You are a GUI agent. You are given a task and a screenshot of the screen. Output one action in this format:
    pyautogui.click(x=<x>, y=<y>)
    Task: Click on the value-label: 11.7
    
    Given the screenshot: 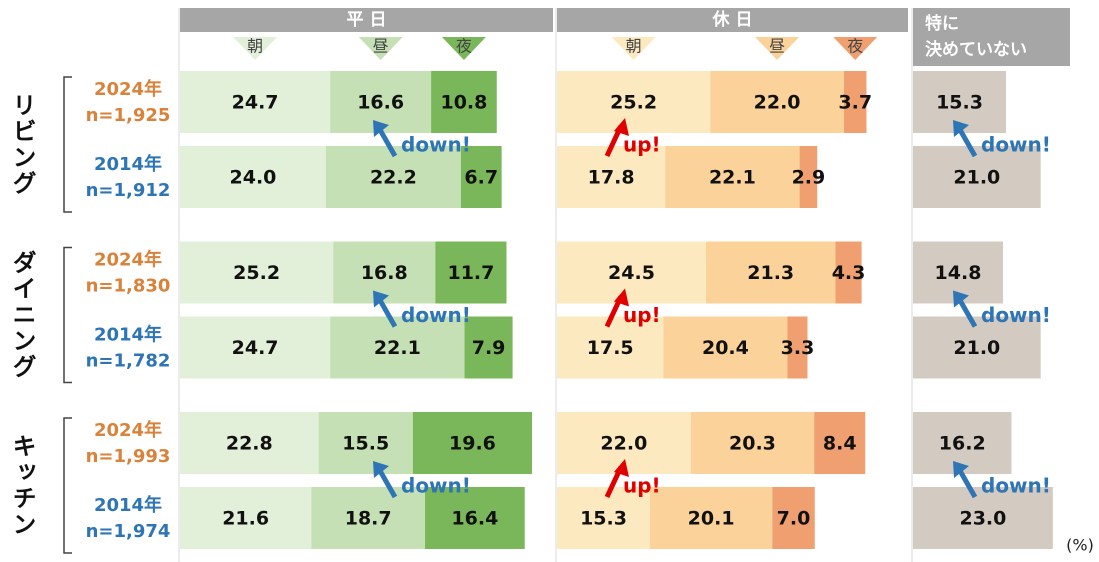 What is the action you would take?
    pyautogui.click(x=470, y=273)
    